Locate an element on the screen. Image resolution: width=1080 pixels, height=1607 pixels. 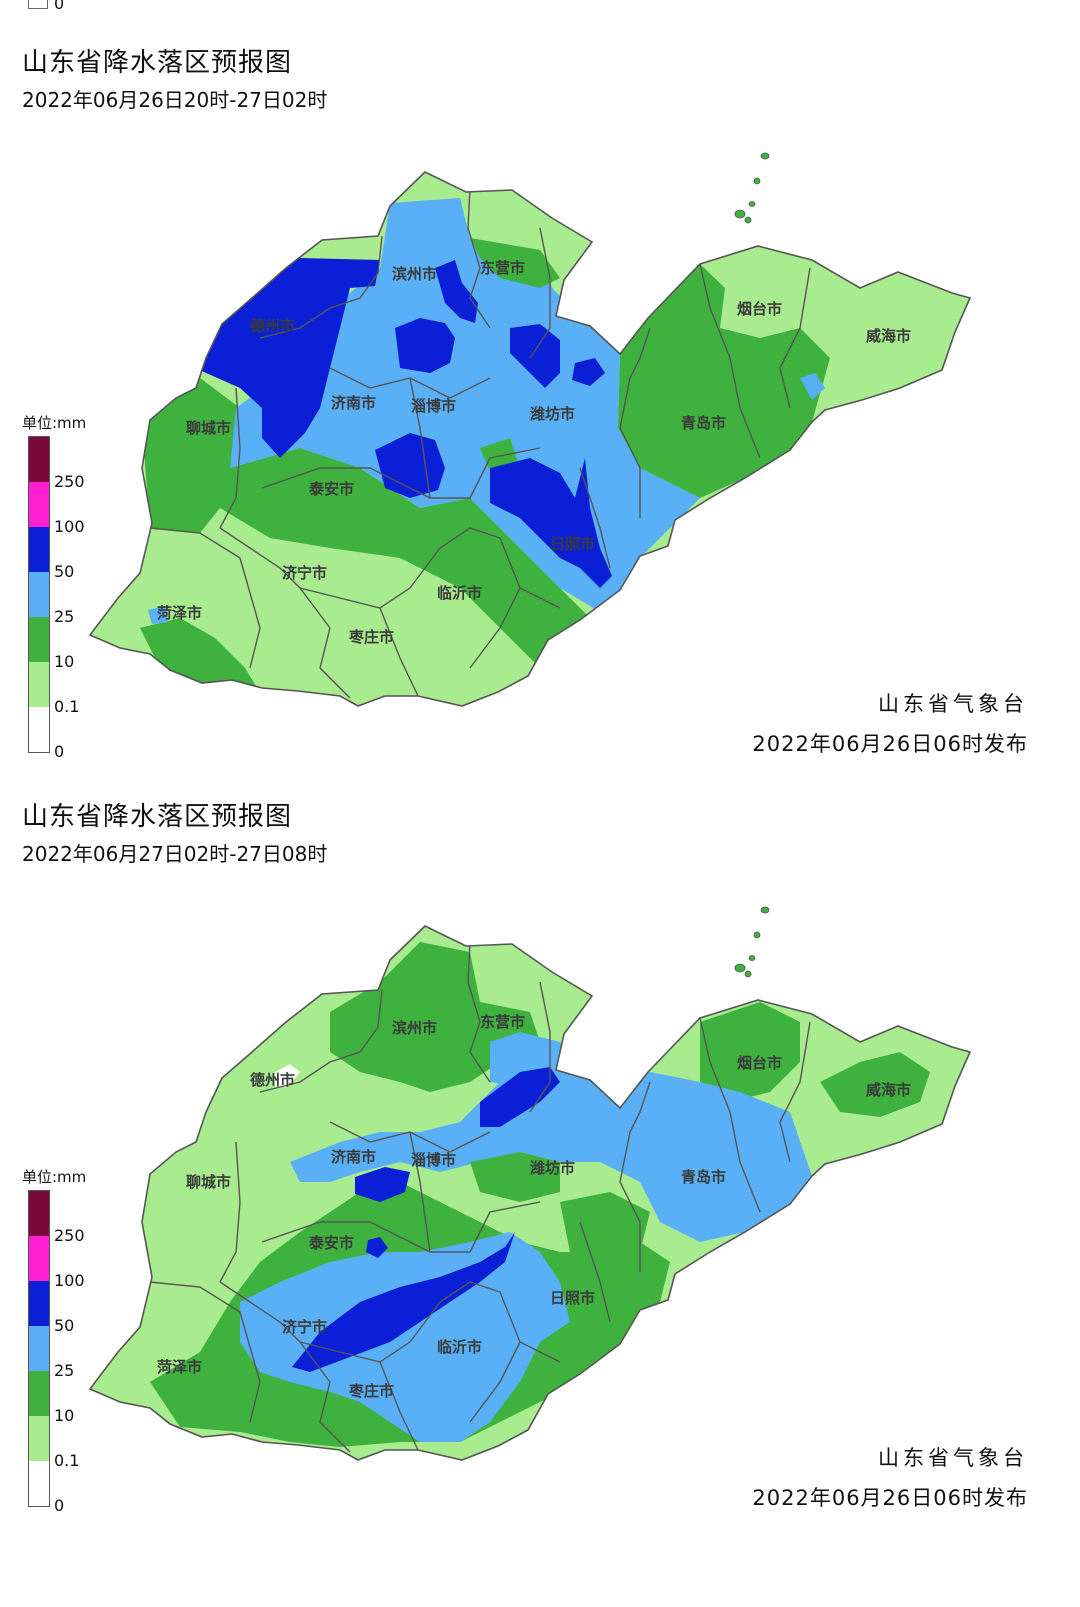
map-subtitle: 2022年06月26日20时-27日02时 is located at coordinates (175, 100).